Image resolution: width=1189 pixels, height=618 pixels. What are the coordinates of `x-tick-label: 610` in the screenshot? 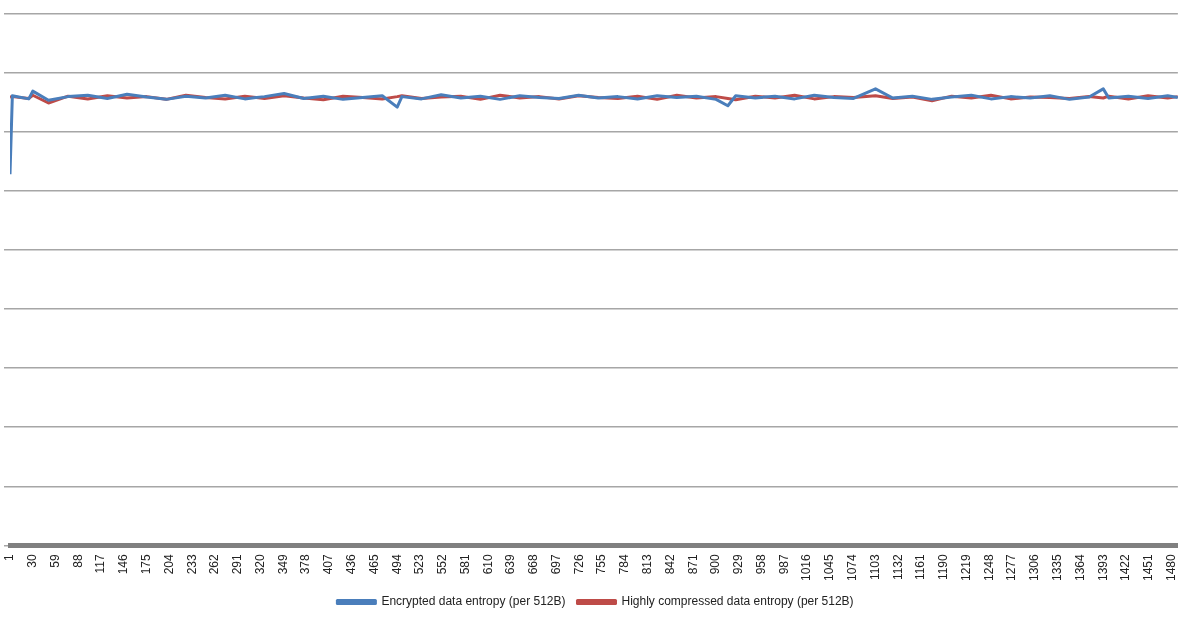 It's located at (487, 564).